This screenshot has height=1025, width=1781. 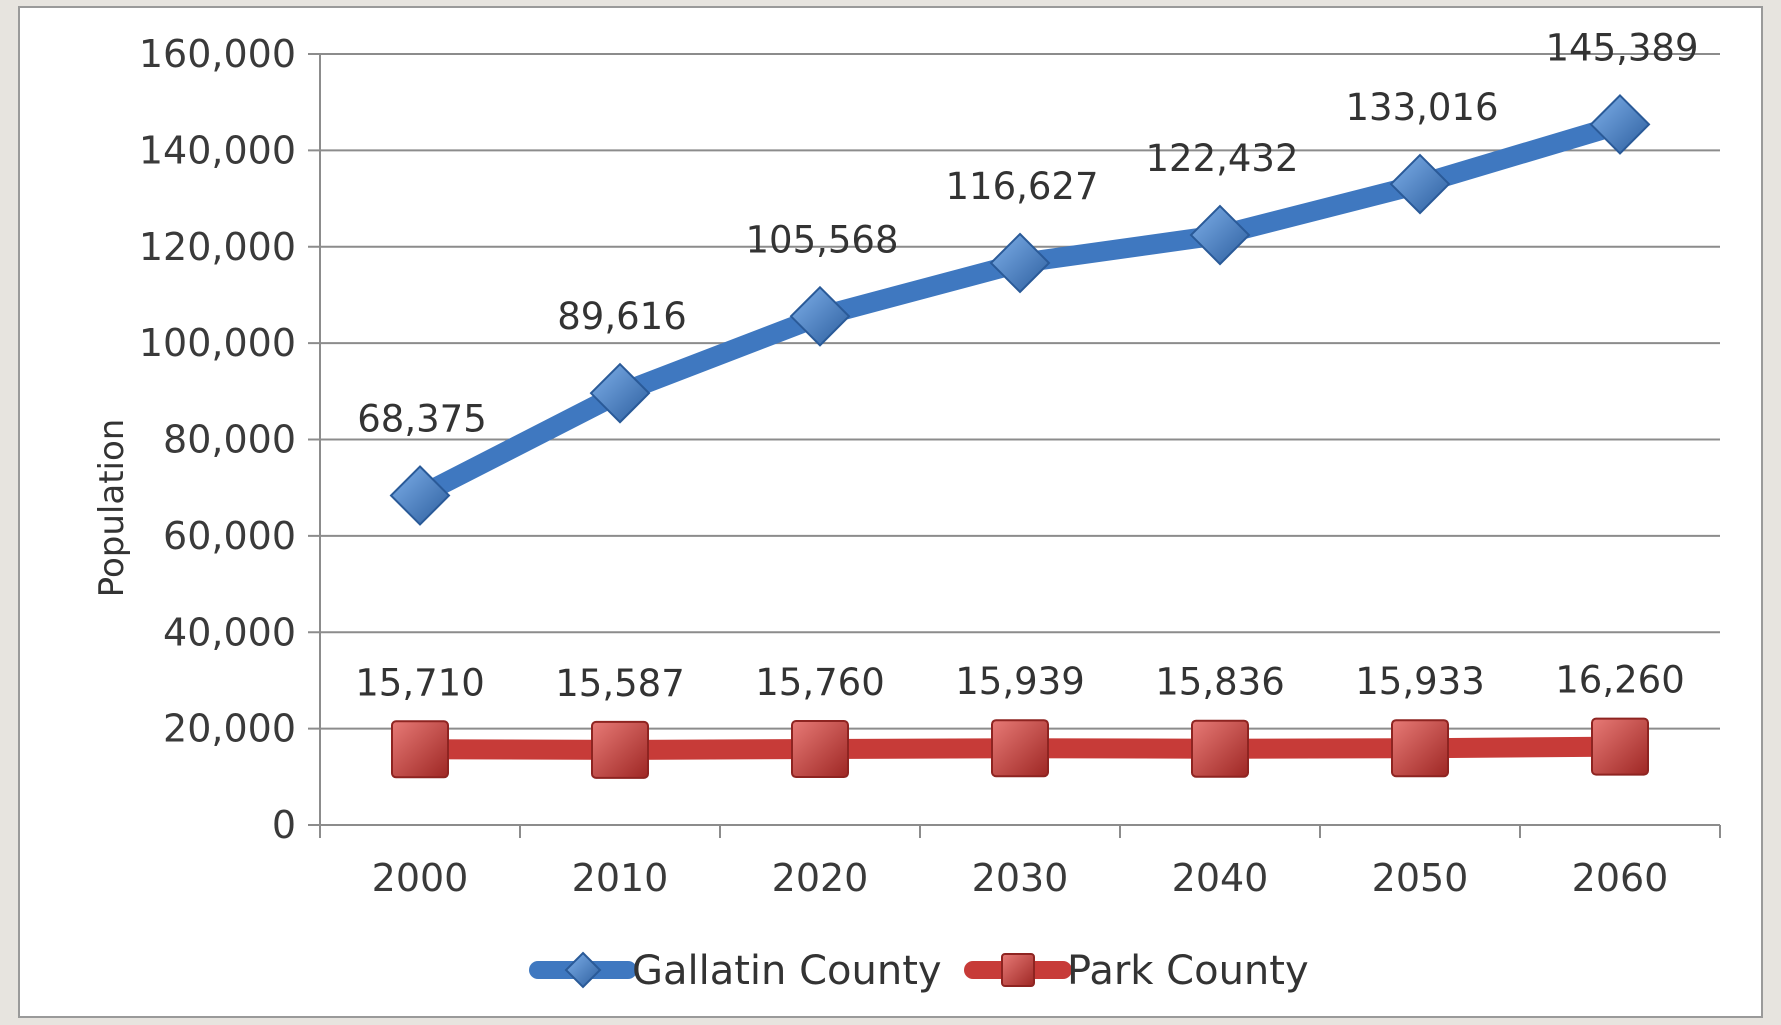 What do you see at coordinates (229, 729) in the screenshot?
I see `y-tick-label: 20,000` at bounding box center [229, 729].